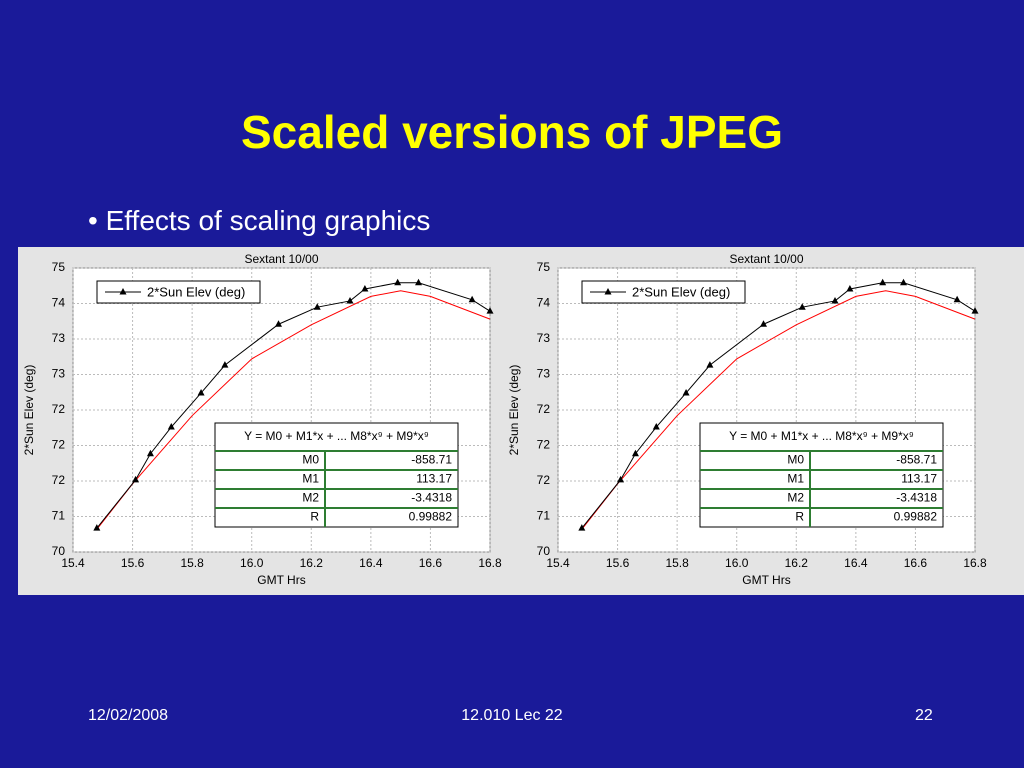  What do you see at coordinates (512, 715) in the screenshot?
I see `footer-course: 12.010 Lec 22` at bounding box center [512, 715].